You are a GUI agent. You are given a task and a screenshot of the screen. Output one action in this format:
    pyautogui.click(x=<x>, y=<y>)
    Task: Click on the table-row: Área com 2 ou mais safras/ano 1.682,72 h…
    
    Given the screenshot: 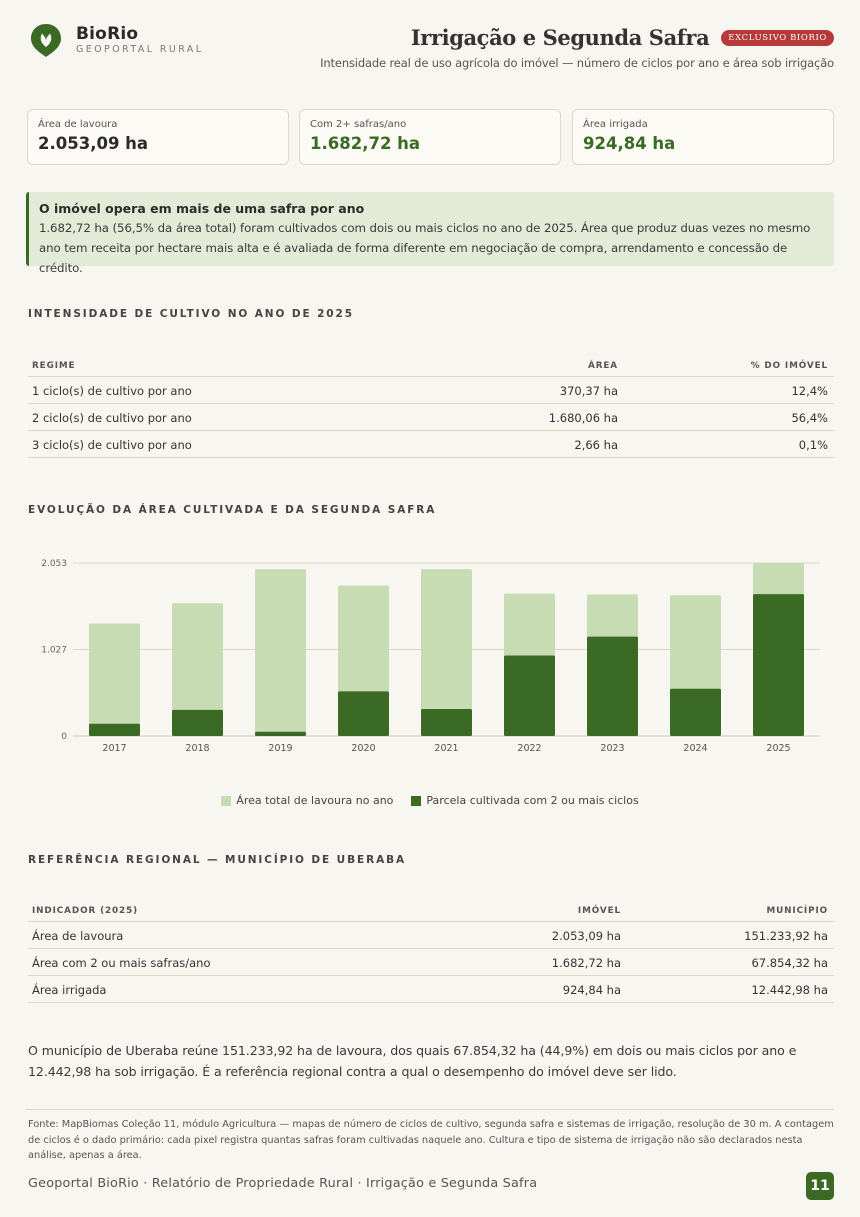 What is the action you would take?
    pyautogui.click(x=431, y=962)
    